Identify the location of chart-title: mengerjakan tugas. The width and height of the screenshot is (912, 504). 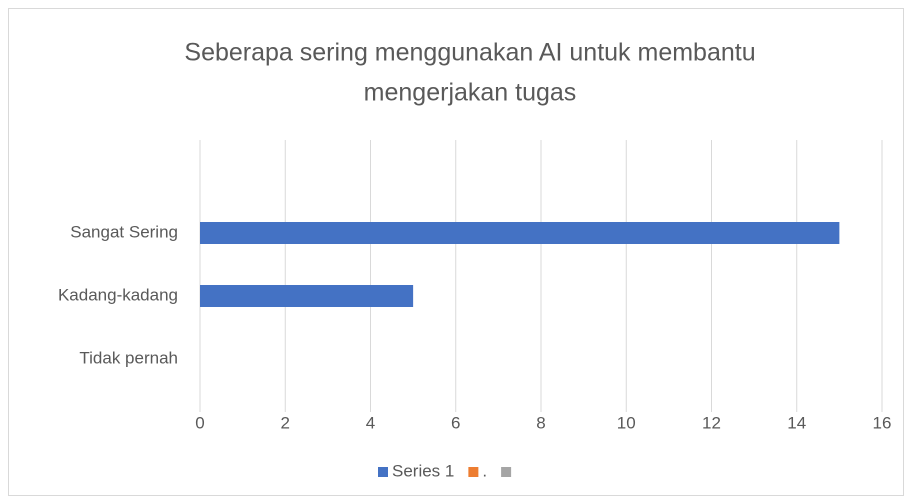
(470, 93).